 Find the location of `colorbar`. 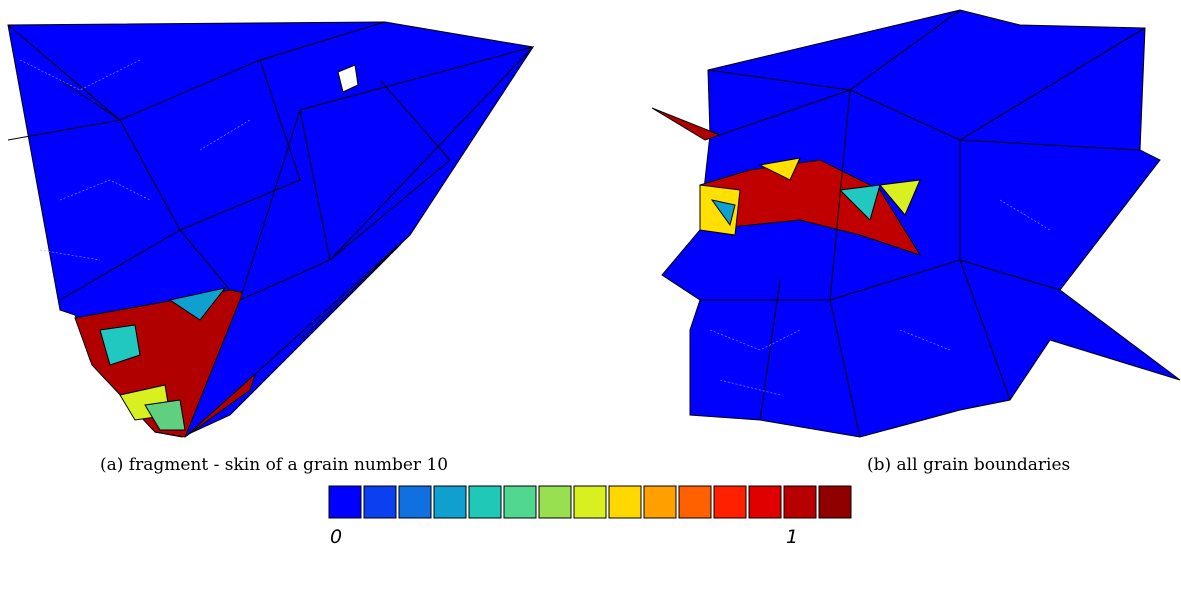

colorbar is located at coordinates (590, 502).